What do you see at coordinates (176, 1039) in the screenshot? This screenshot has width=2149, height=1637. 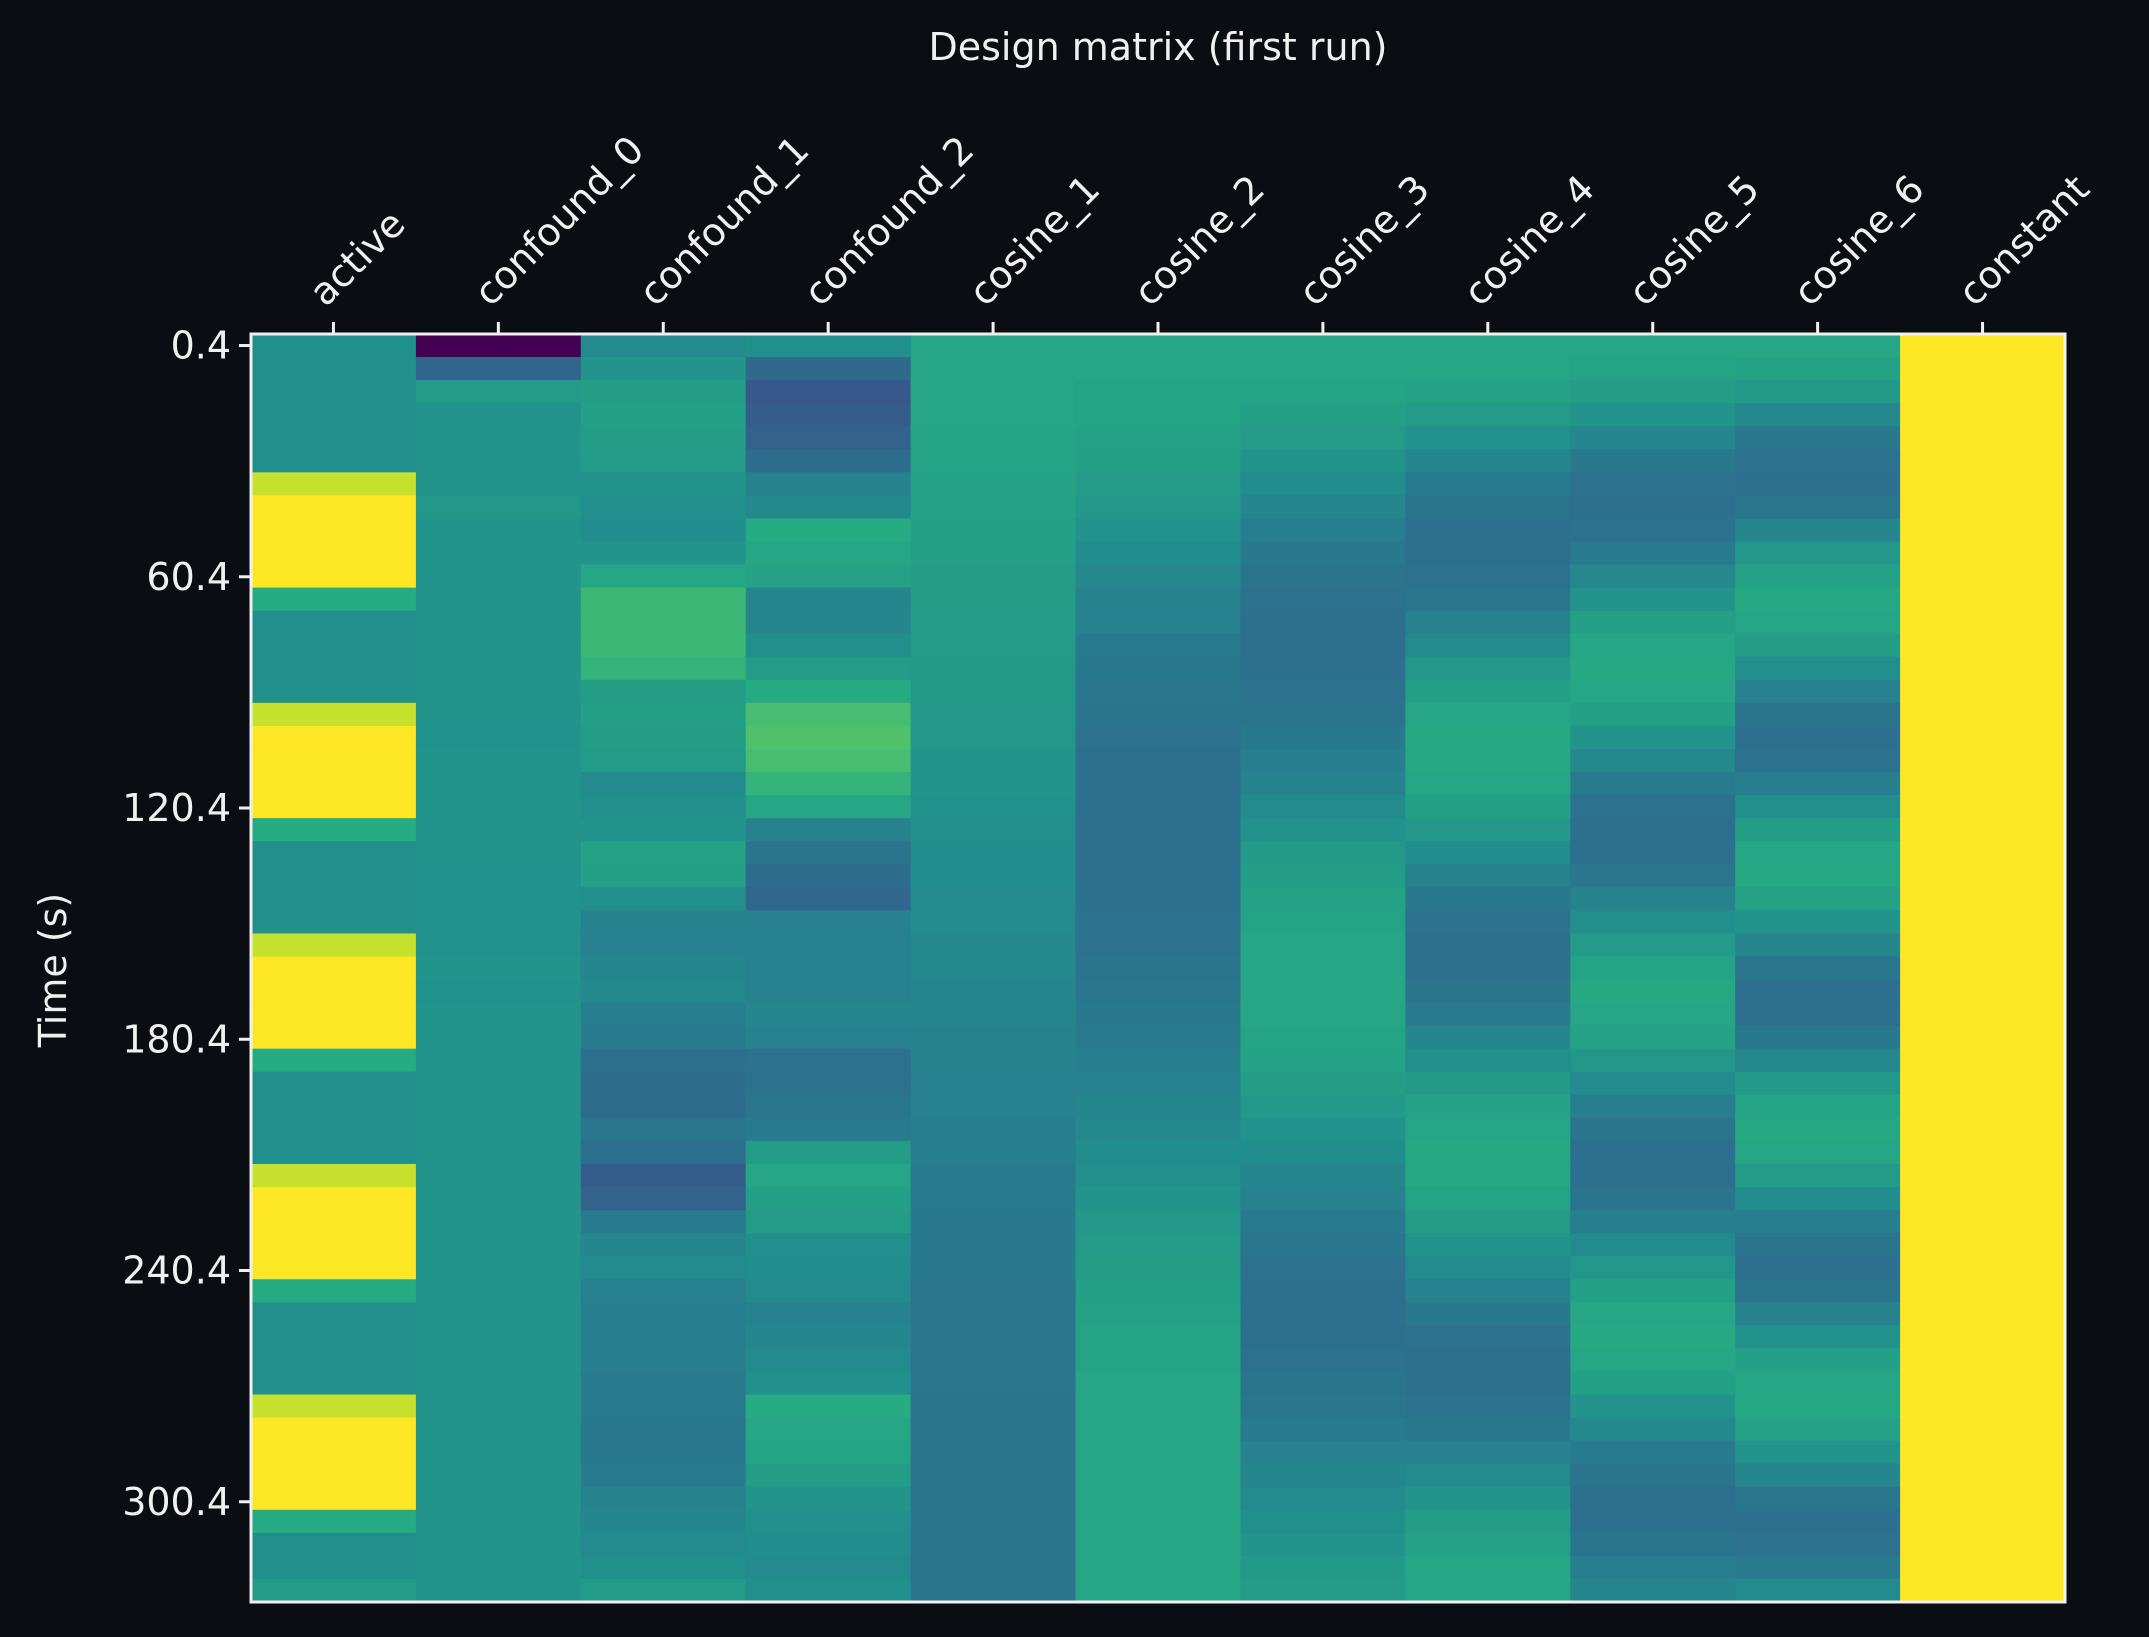 I see `y-tick-label-3: 180.4` at bounding box center [176, 1039].